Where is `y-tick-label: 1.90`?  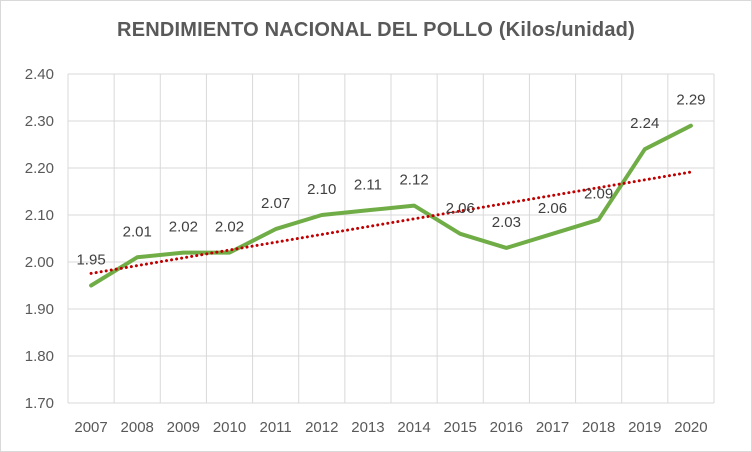 y-tick-label: 1.90 is located at coordinates (39, 309).